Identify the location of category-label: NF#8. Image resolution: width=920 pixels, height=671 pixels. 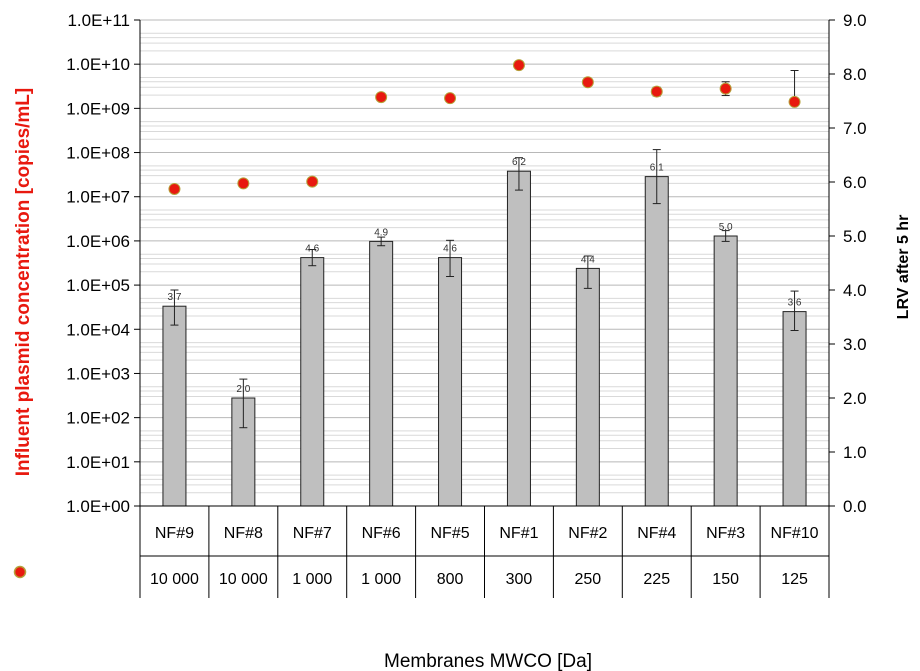
(243, 533).